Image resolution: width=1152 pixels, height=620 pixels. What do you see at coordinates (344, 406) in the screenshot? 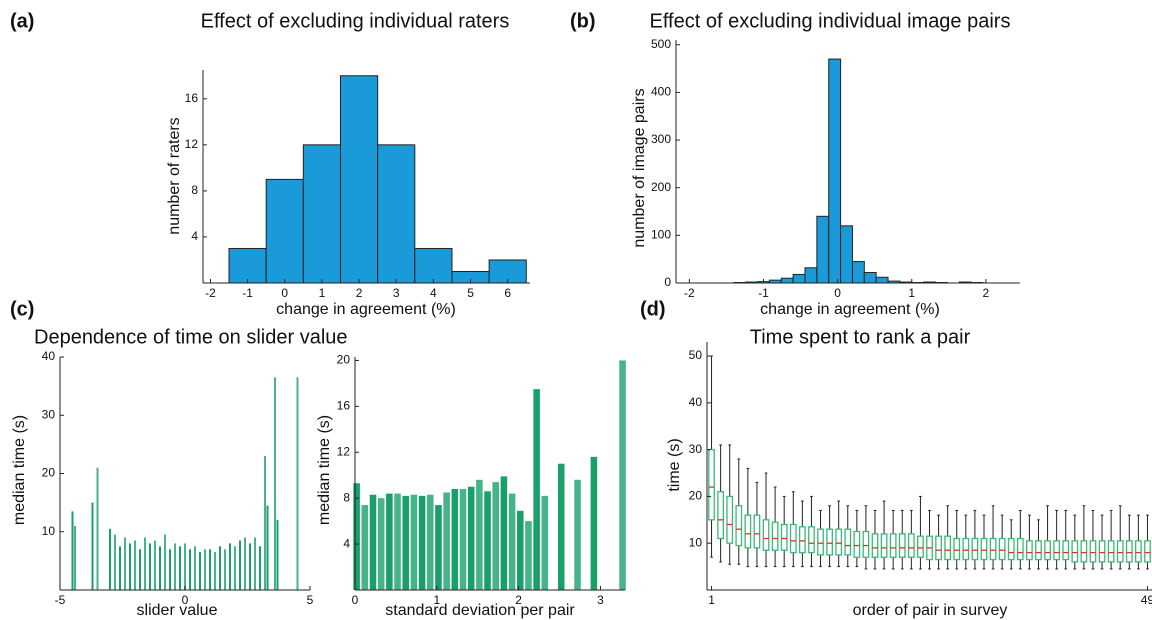
I see `y-tick-label: 16` at bounding box center [344, 406].